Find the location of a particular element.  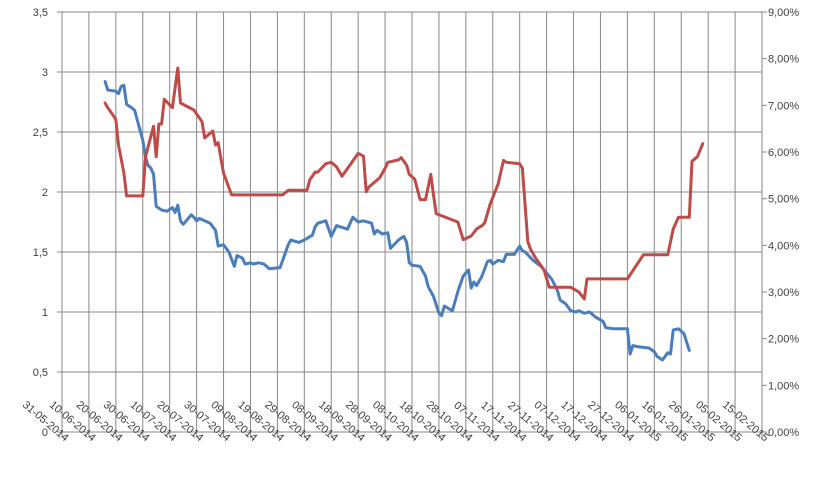

right-tick-label: 8,00% is located at coordinates (783, 60).